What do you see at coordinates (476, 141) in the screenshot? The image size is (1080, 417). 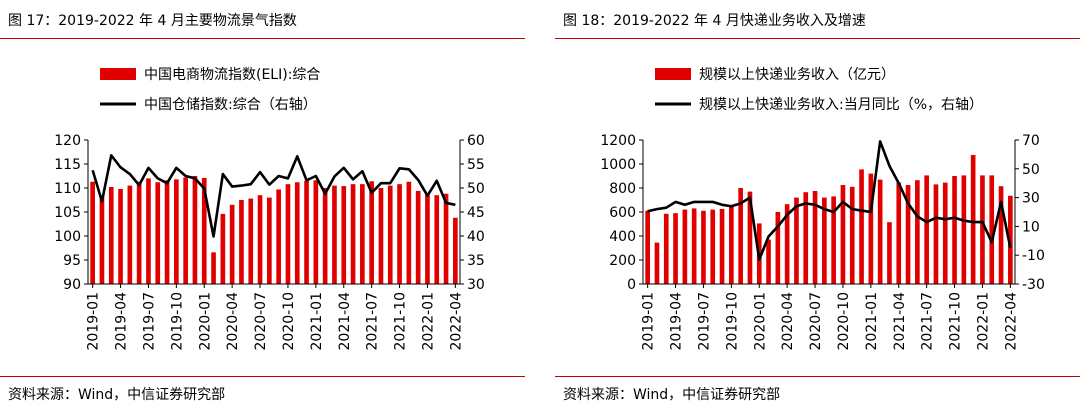 I see `y-tick-label-right: 60` at bounding box center [476, 141].